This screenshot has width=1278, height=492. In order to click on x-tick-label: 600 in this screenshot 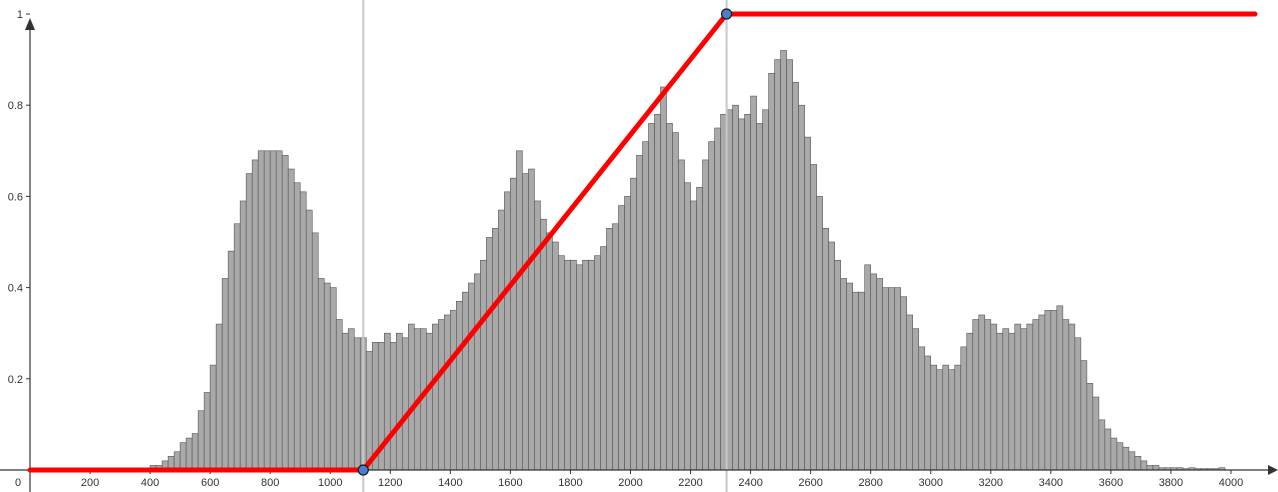, I will do `click(210, 483)`.